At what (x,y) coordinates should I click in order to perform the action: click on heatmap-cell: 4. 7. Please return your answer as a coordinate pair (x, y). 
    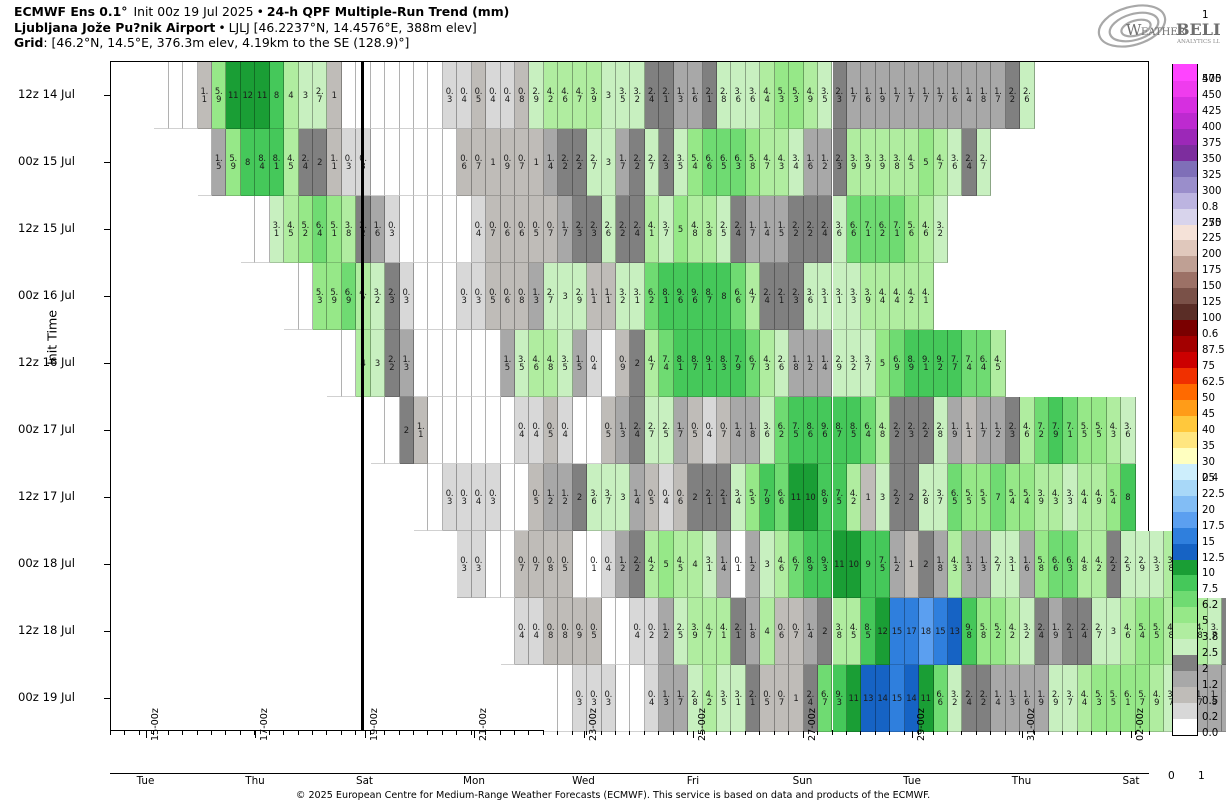
    Looking at the image, I should click on (753, 296).